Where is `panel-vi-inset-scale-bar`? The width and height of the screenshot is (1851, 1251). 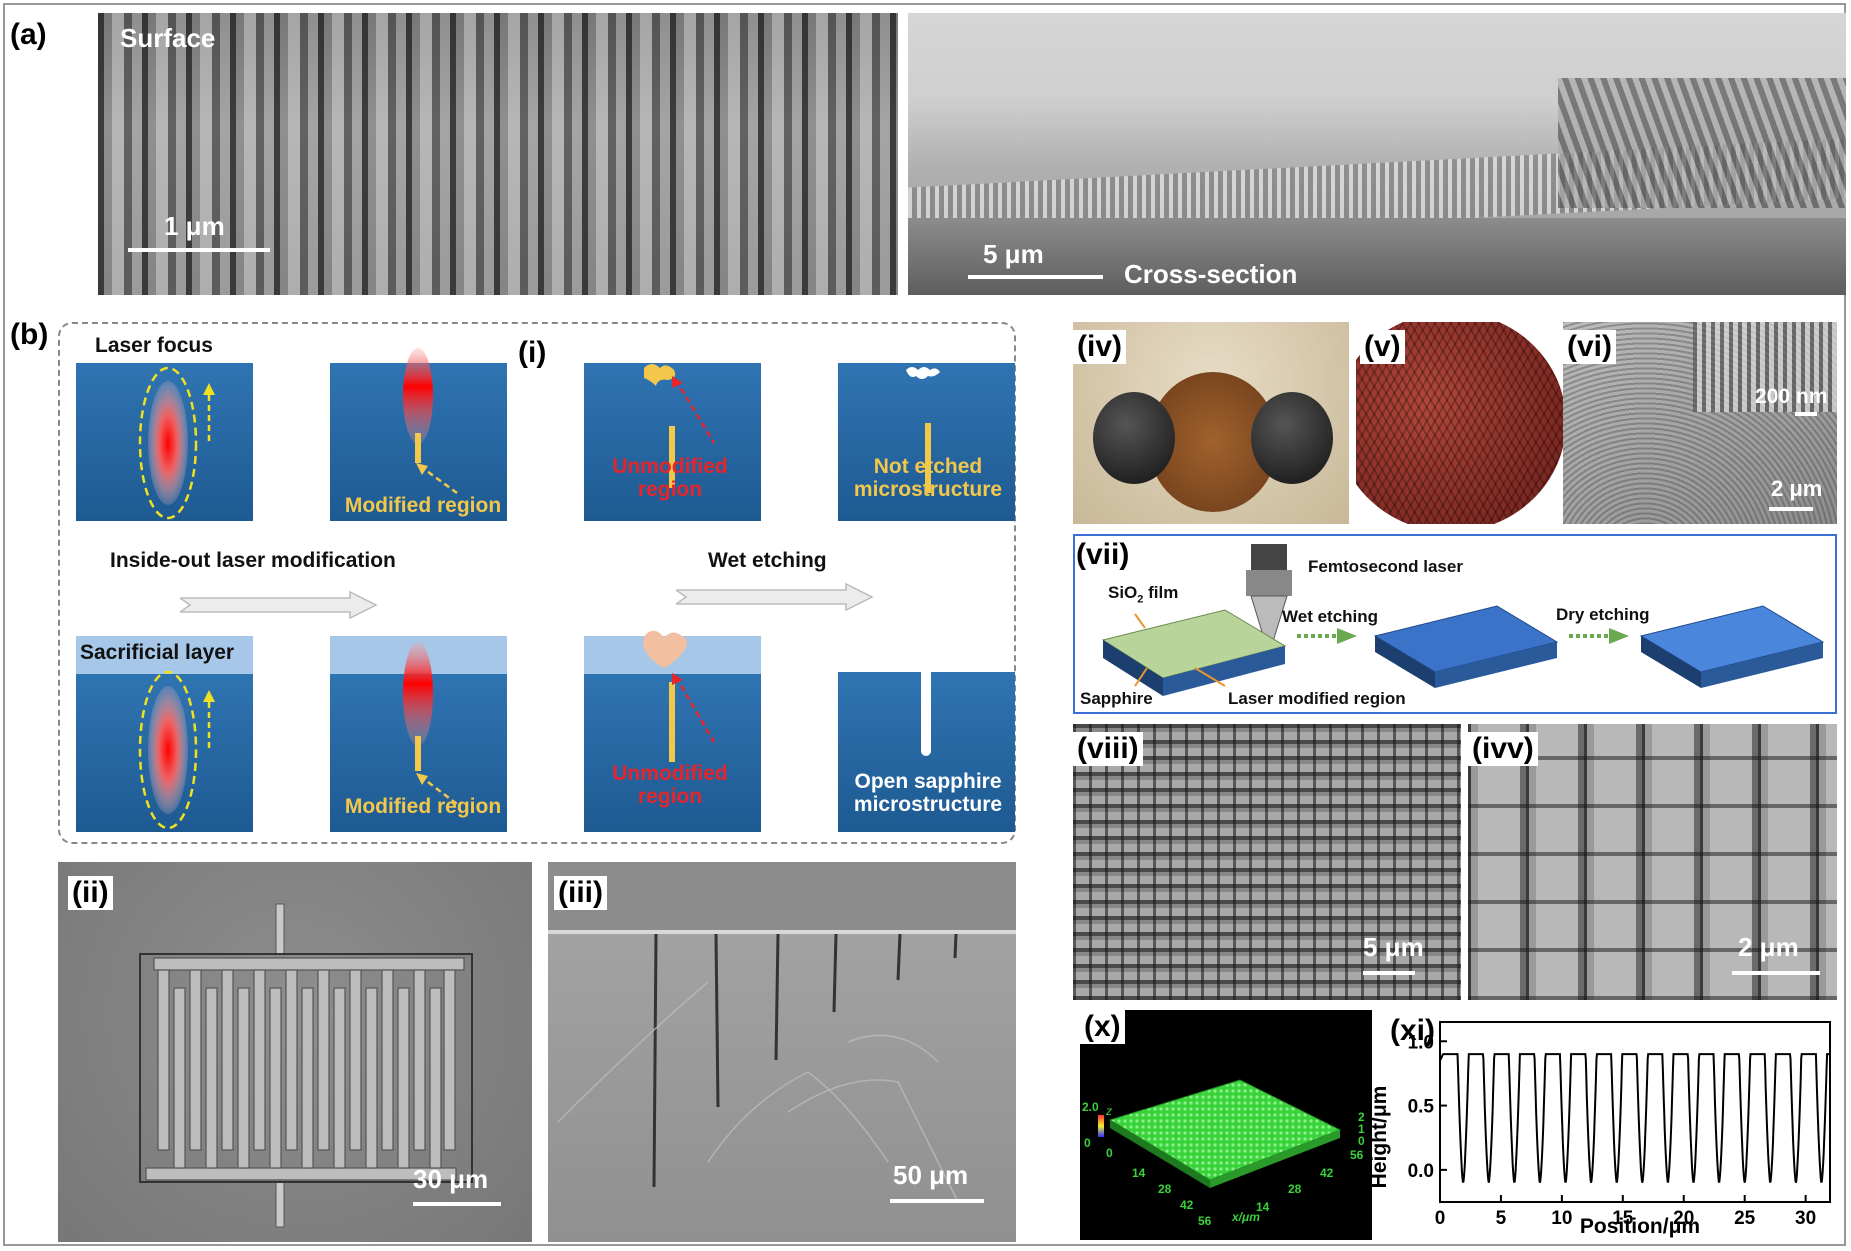 panel-vi-inset-scale-bar is located at coordinates (1806, 414).